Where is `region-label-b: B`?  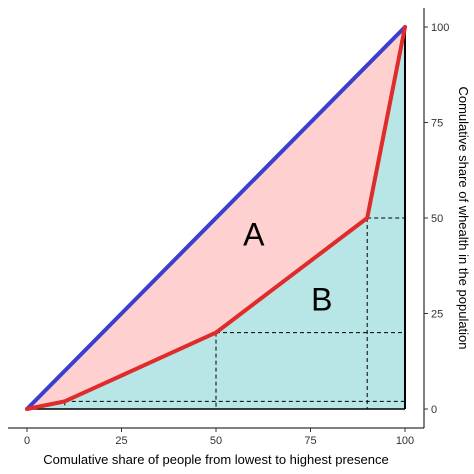
region-label-b: B is located at coordinates (321, 299).